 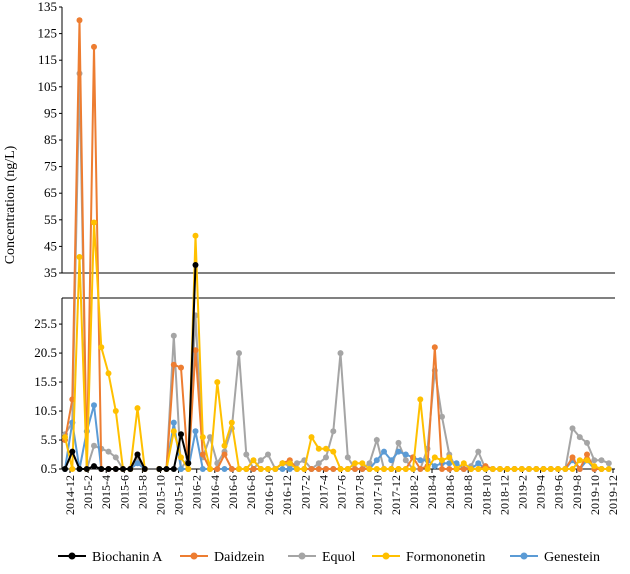 What do you see at coordinates (595, 495) in the screenshot?
I see `x-tick-label: 2019-10` at bounding box center [595, 495].